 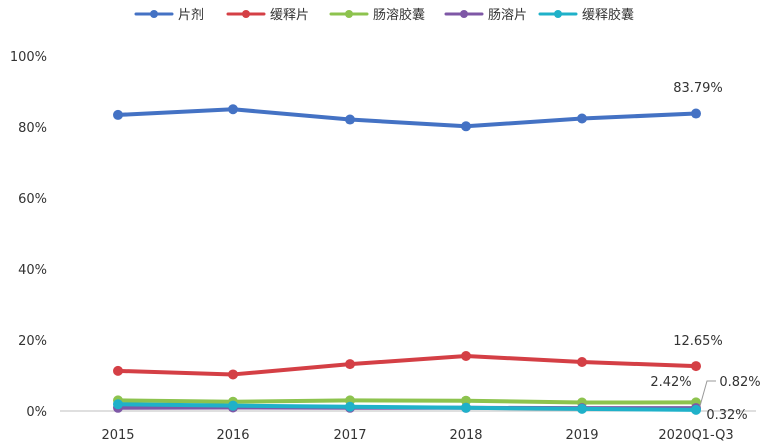 I want to click on legend-item: 肠溶胶囊, so click(x=377, y=15).